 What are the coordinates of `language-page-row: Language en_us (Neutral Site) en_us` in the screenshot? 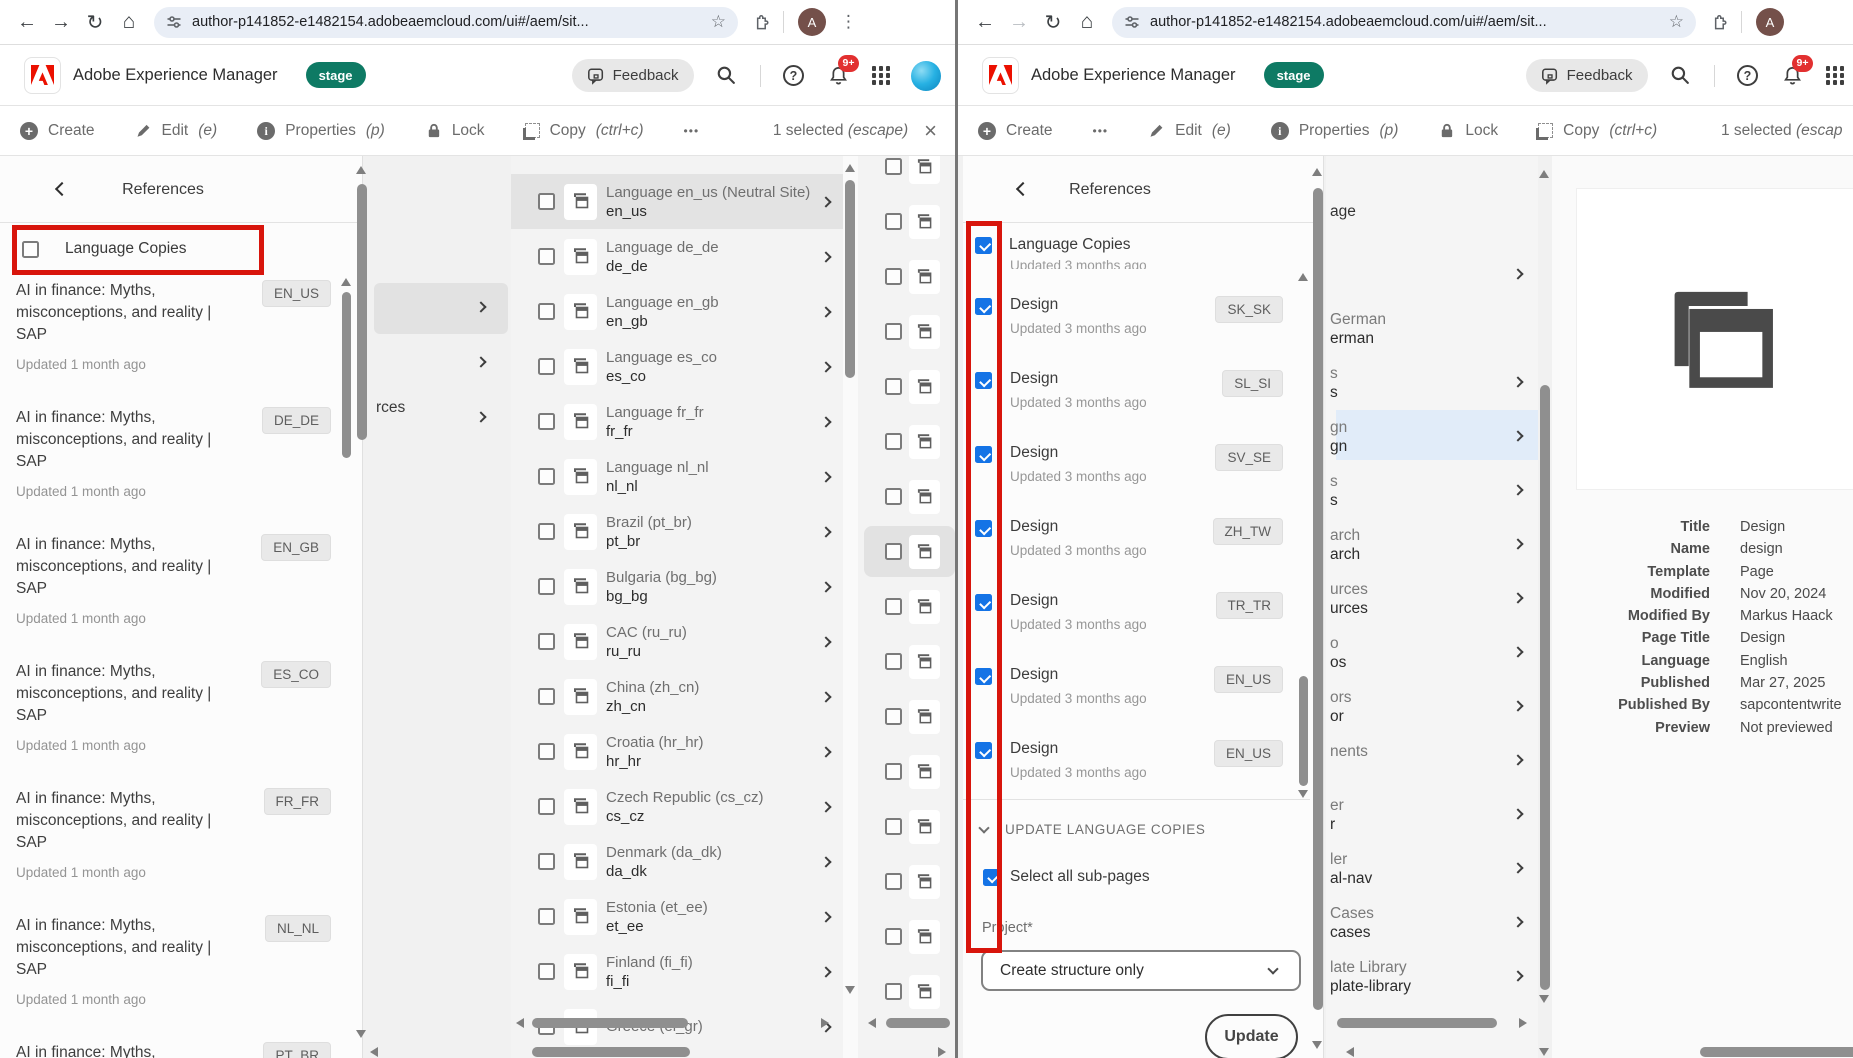 It's located at (677, 201).